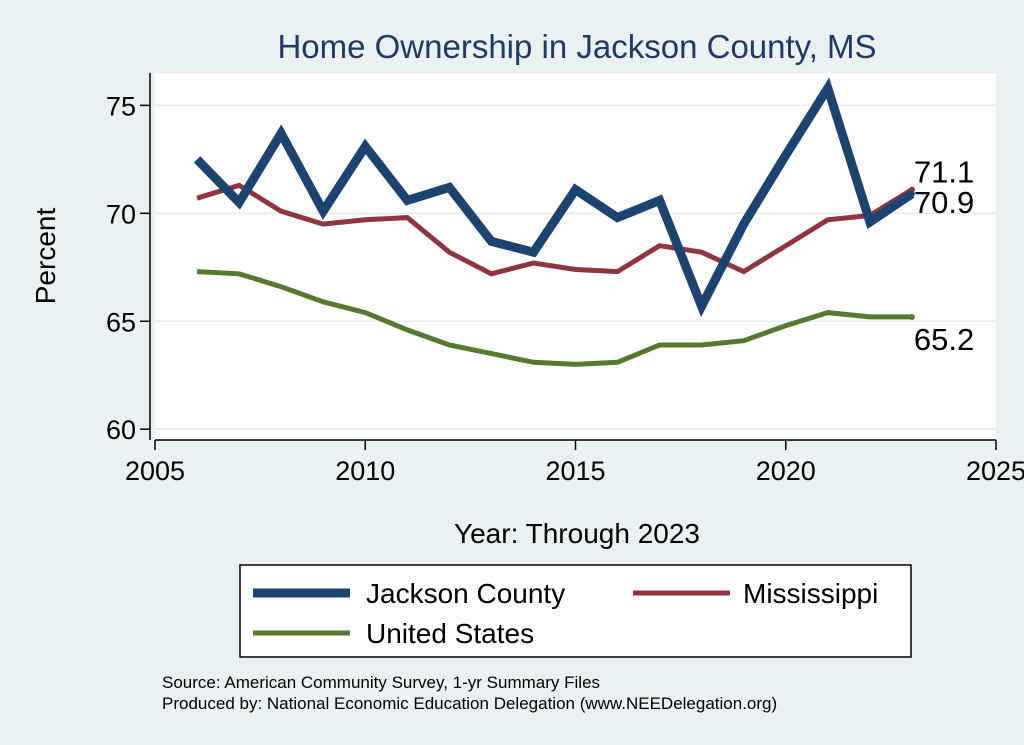 This screenshot has width=1024, height=745. I want to click on x-tick-label: 2005, so click(155, 471).